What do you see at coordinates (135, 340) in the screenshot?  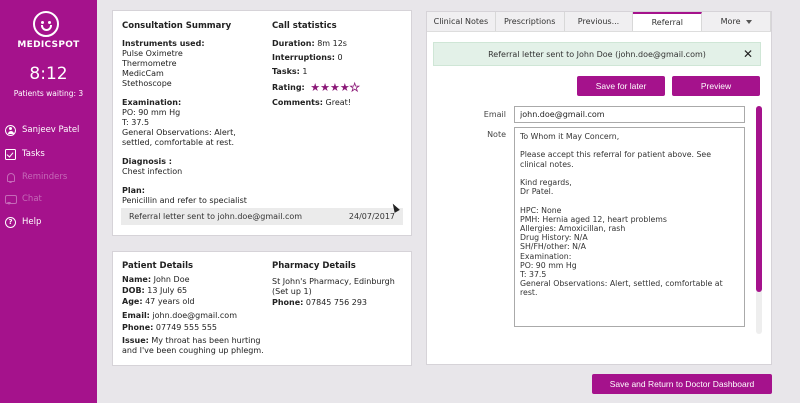 I see `patient-issue-label: Issue:` at bounding box center [135, 340].